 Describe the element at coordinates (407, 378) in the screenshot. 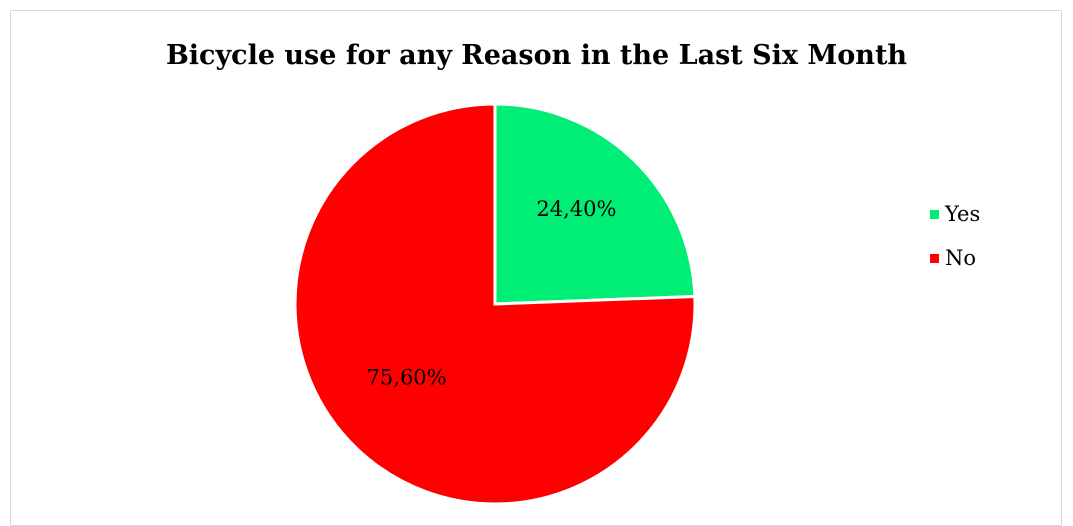

I see `data-label-no: 75,60%` at that location.